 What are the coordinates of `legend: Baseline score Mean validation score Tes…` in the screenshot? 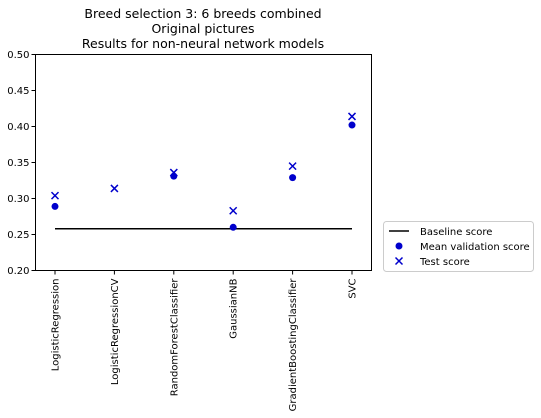 It's located at (458, 246).